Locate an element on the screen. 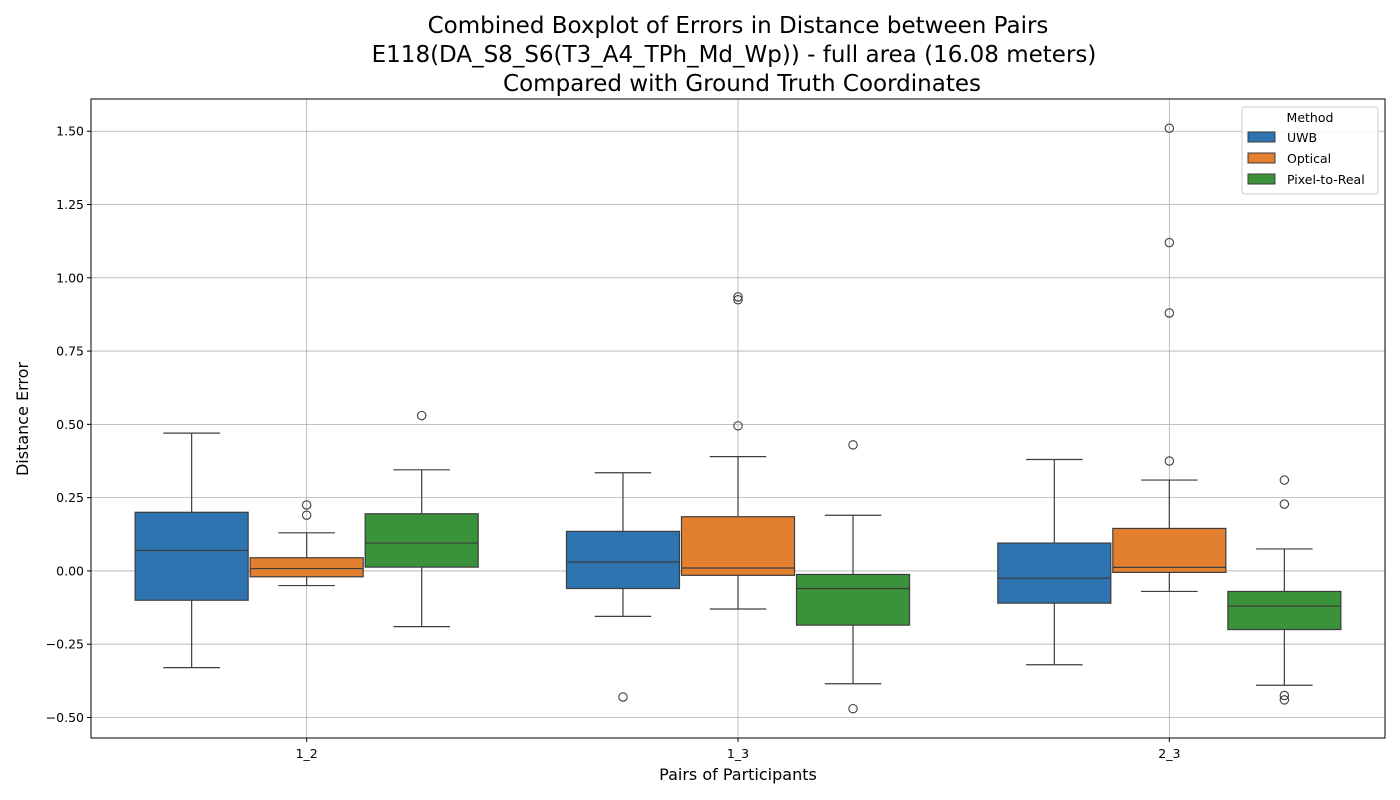  y-tick-label: 0.50 is located at coordinates (70, 424).